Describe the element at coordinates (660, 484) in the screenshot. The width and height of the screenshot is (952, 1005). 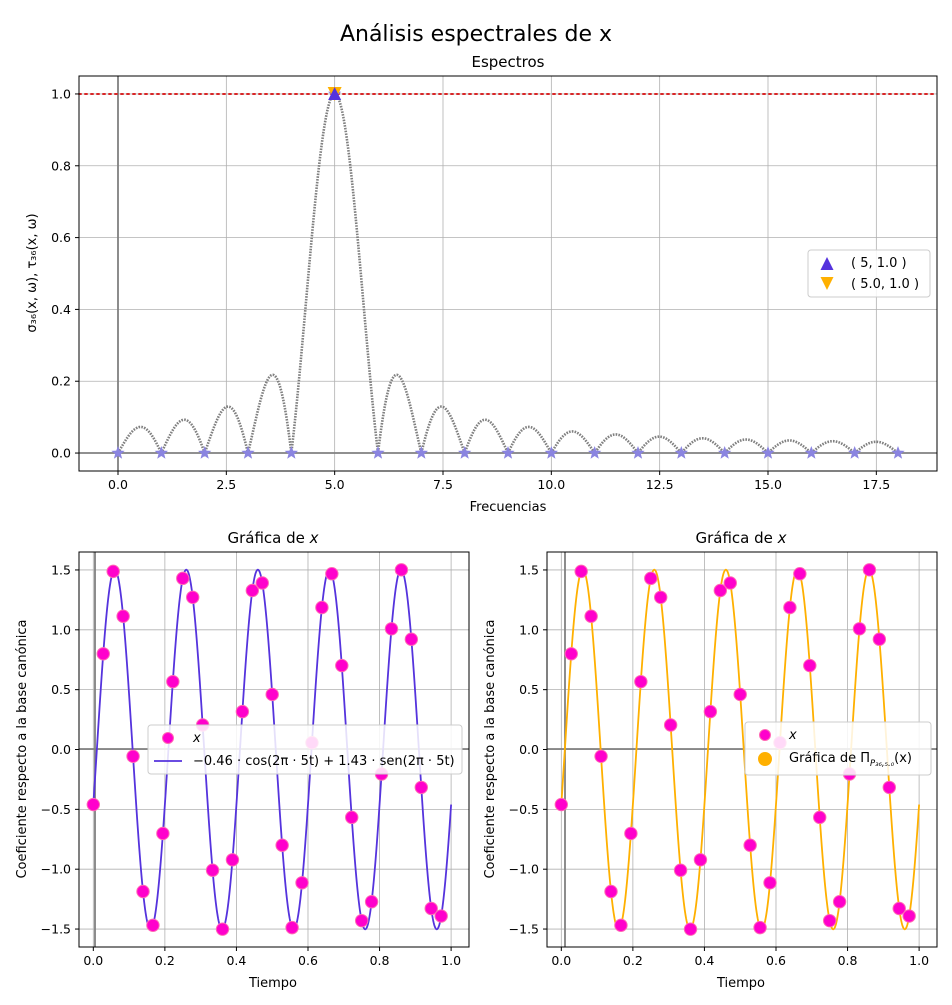
I see `spectrum-x-tick-label-5: 12.5` at that location.